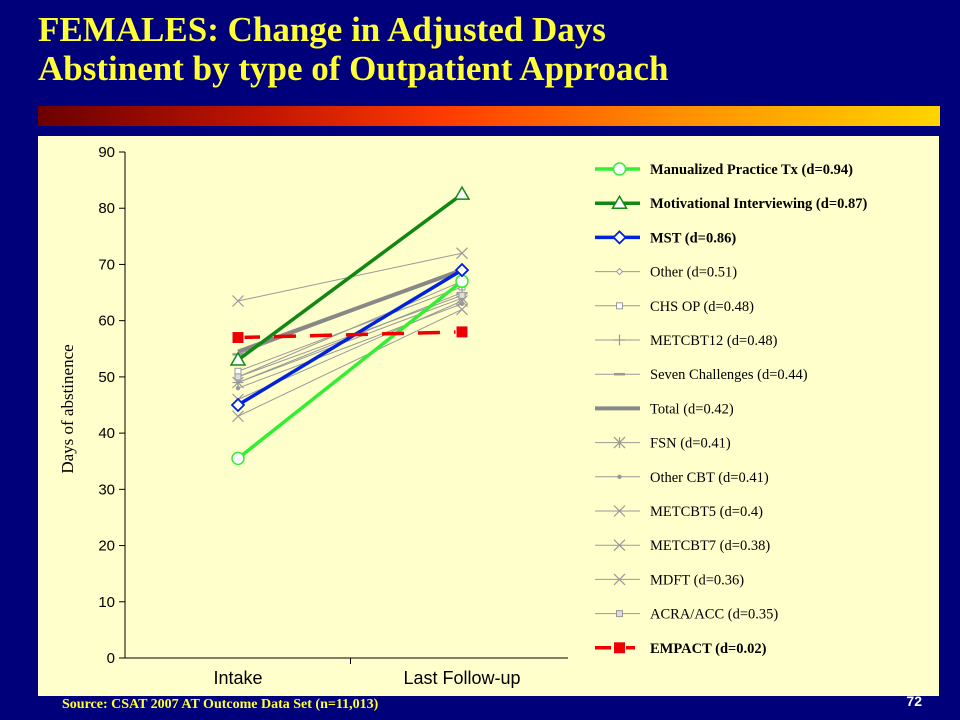 The image size is (960, 720). I want to click on y-tick-label: 80, so click(106, 208).